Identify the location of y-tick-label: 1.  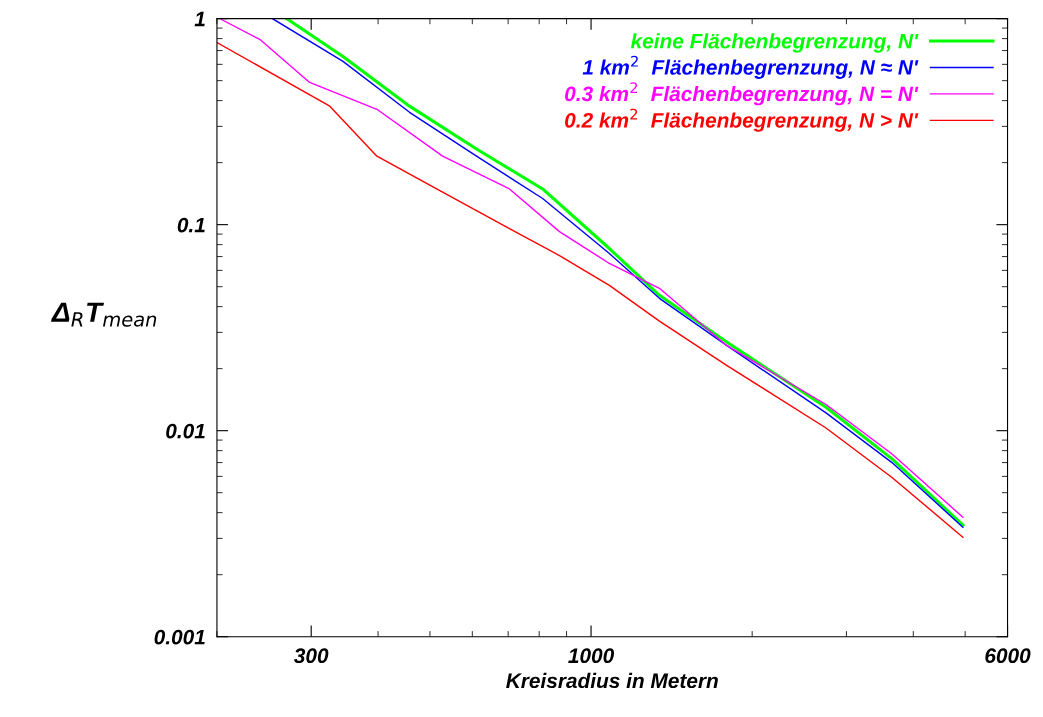
(199, 19).